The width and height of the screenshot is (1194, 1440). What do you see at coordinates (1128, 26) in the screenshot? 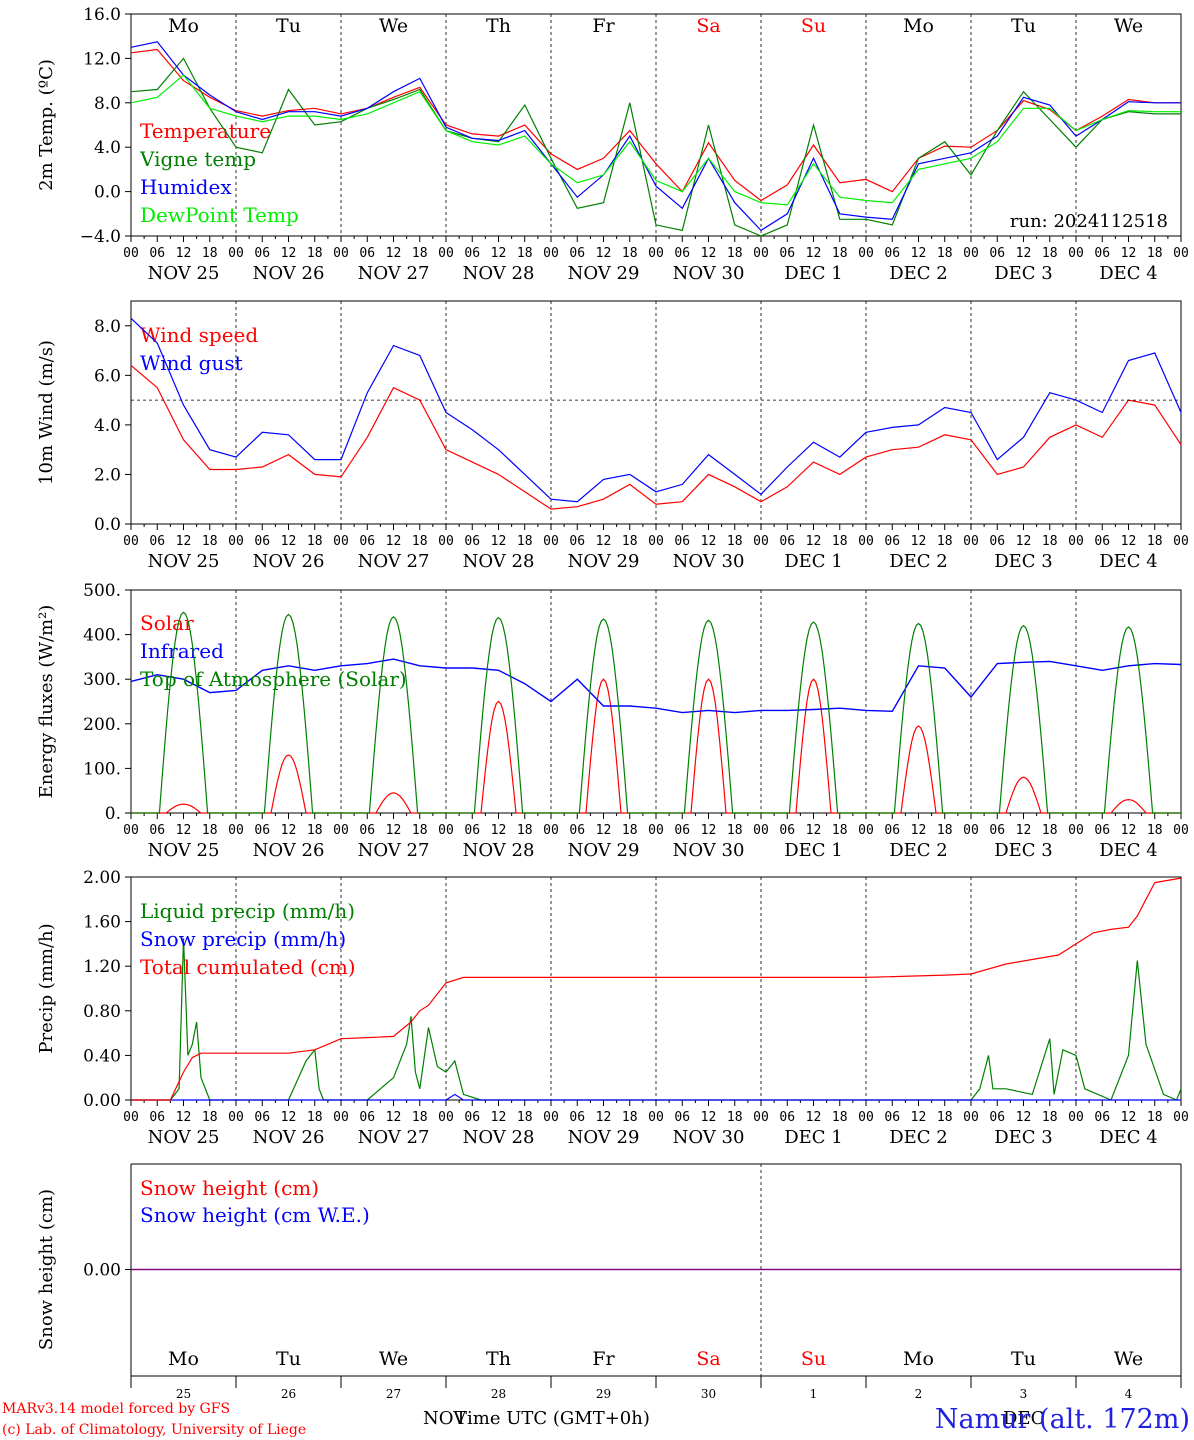
I see `weekday-label: We` at bounding box center [1128, 26].